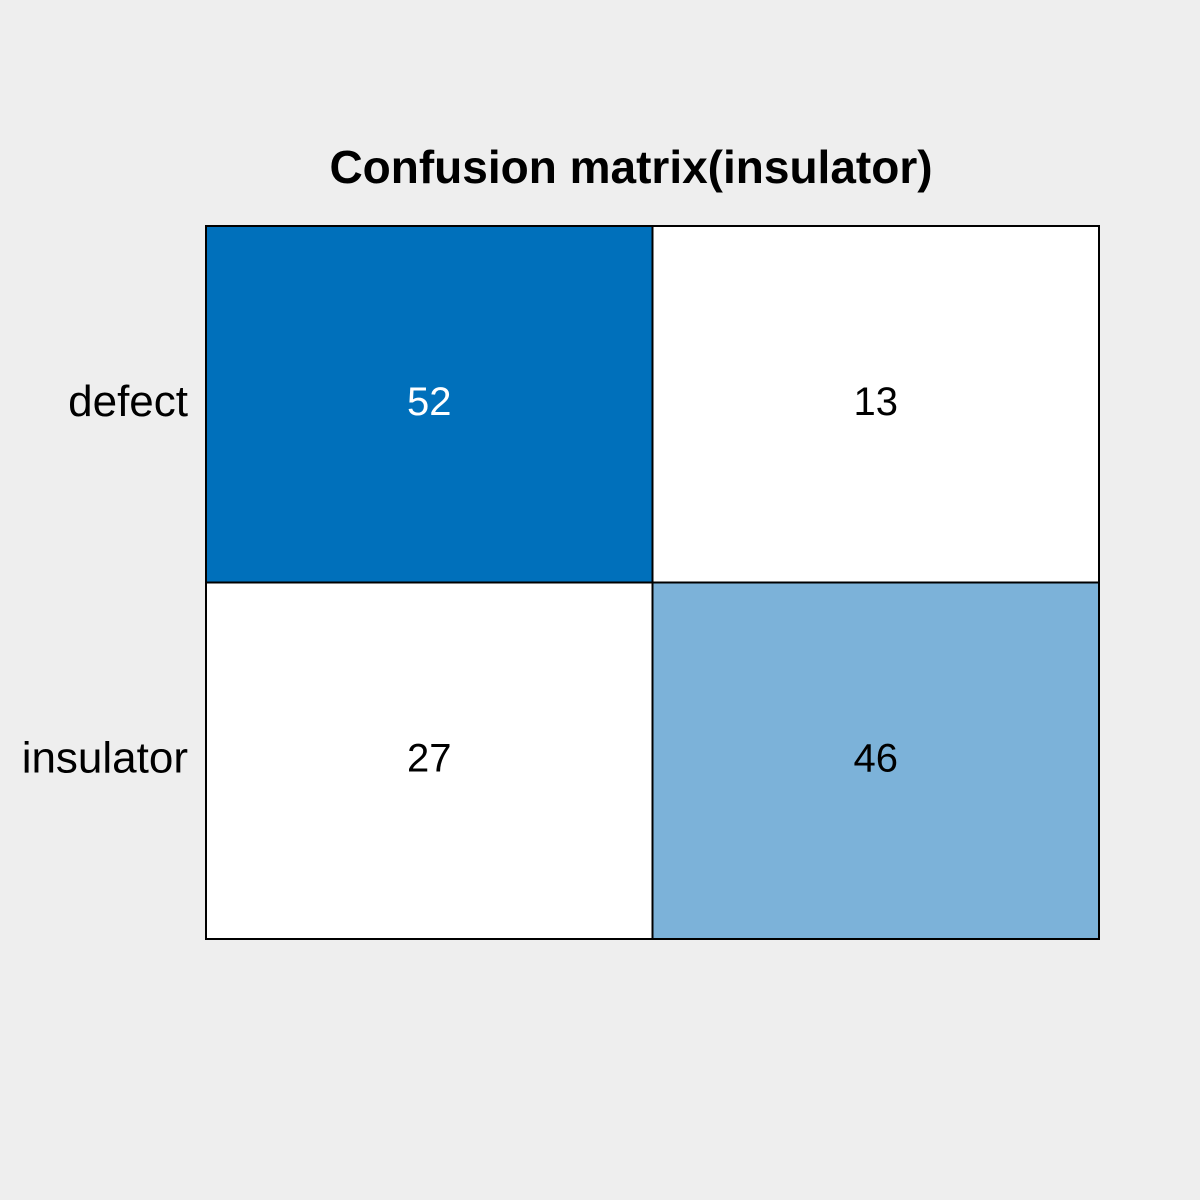  I want to click on matrix-cell-r0-c0, so click(429, 404).